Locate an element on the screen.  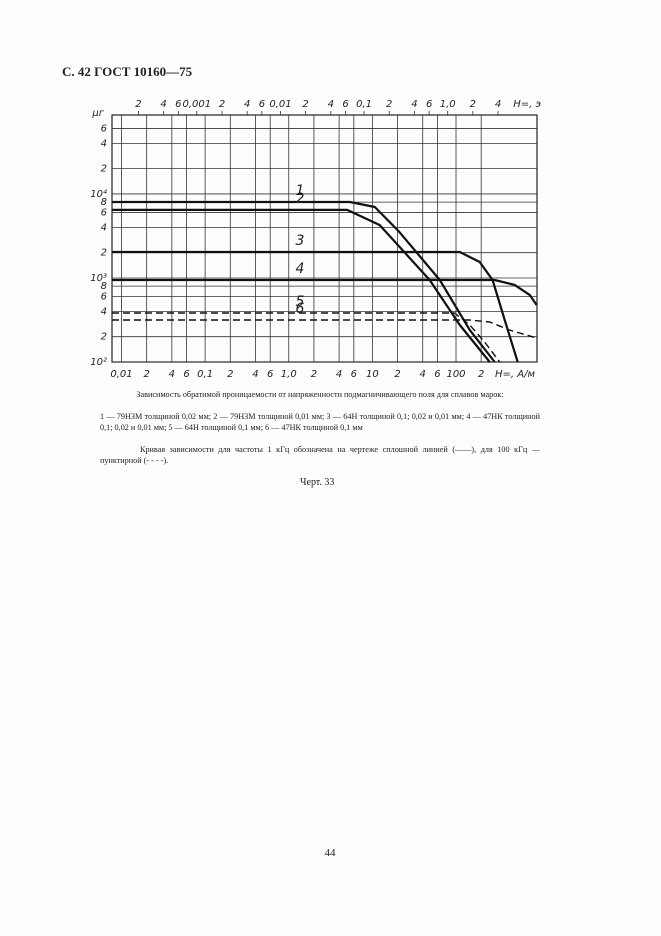
y-tick-label: 10³ is located at coordinates (98, 278).